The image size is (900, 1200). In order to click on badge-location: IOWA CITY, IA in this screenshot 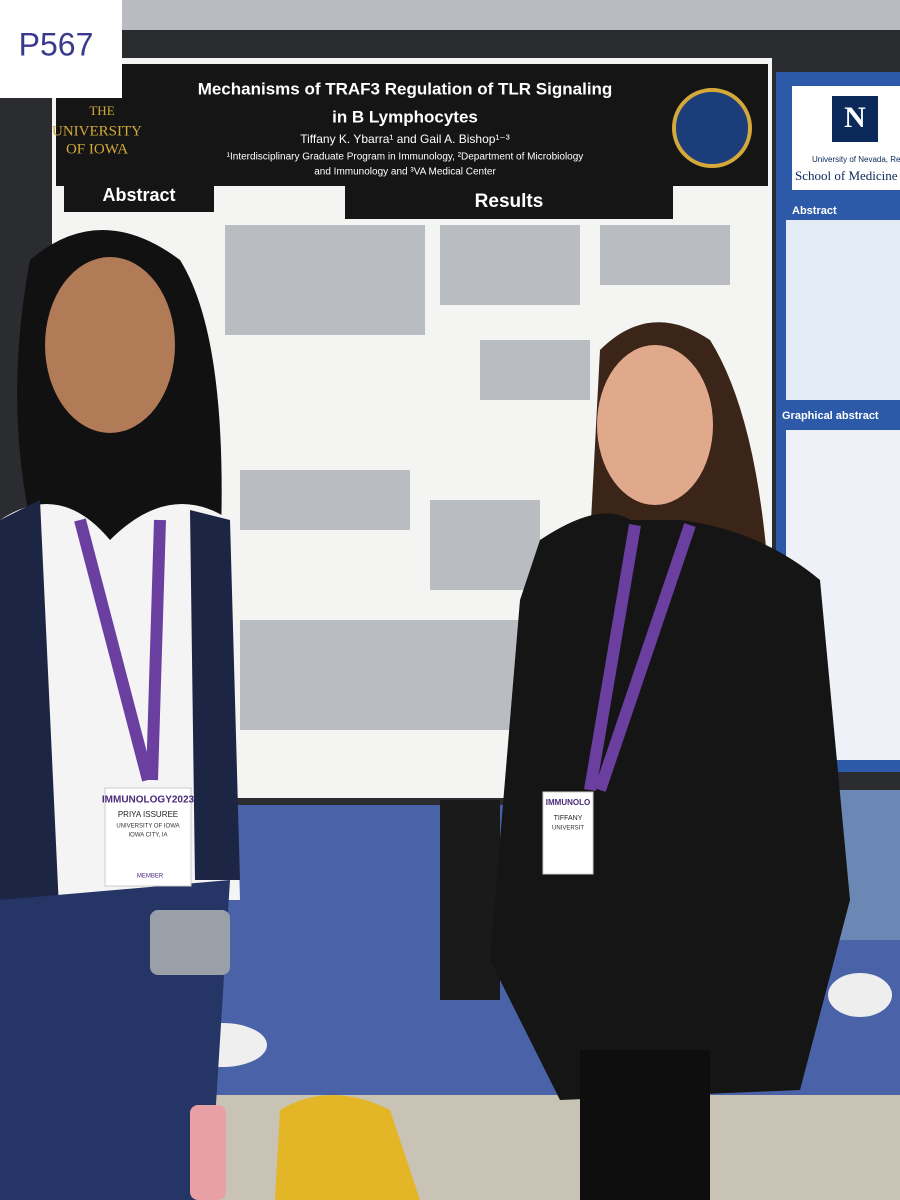, I will do `click(147, 836)`.